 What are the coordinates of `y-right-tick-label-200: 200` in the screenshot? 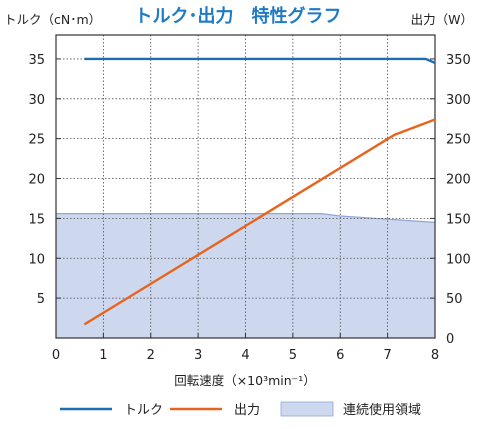 It's located at (458, 180).